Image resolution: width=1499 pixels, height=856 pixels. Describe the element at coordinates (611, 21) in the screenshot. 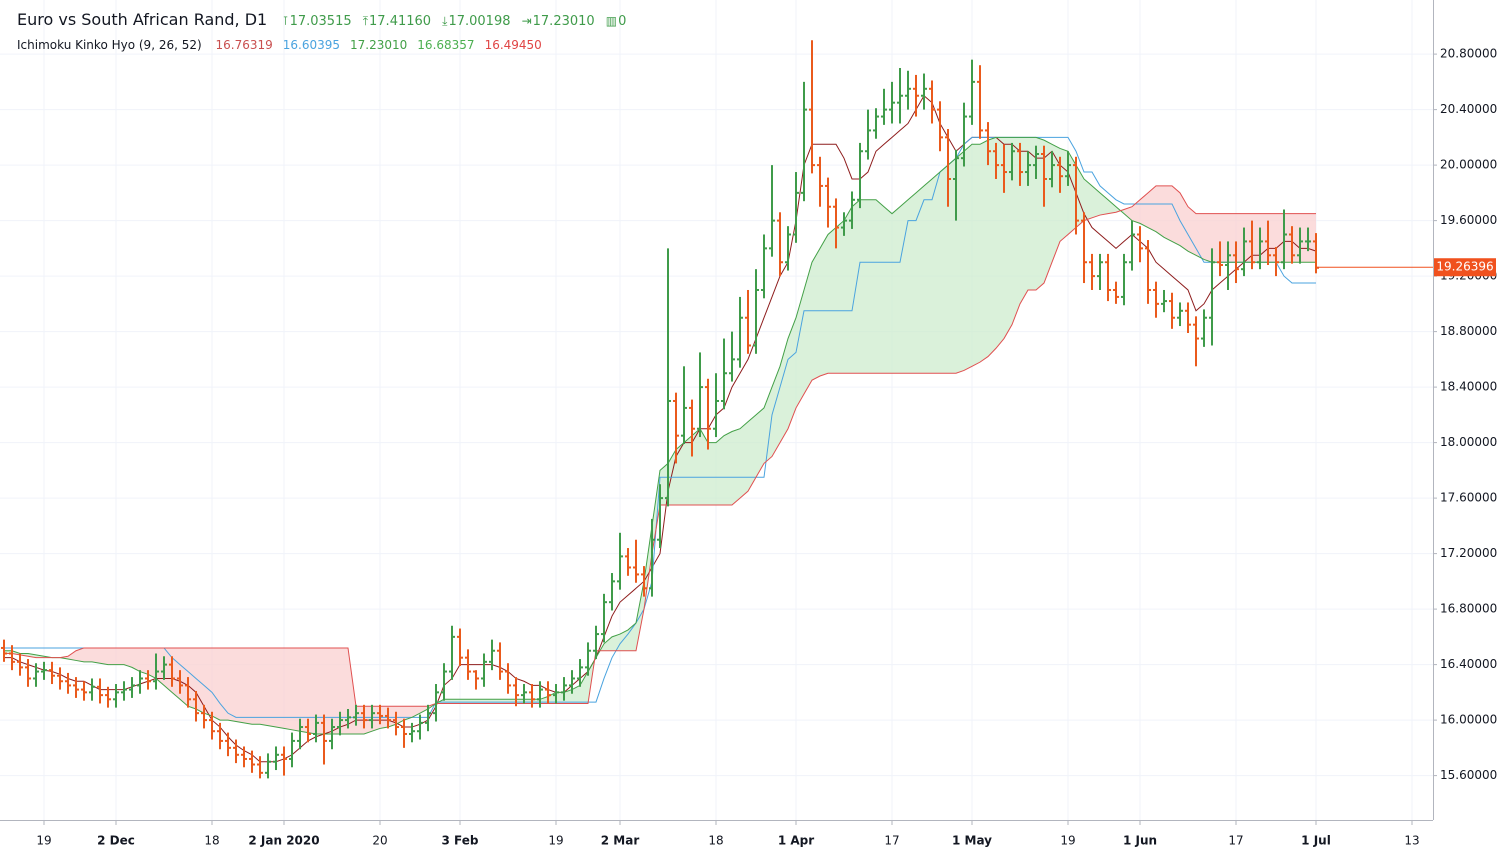

I see `volume-icon: ▥` at that location.